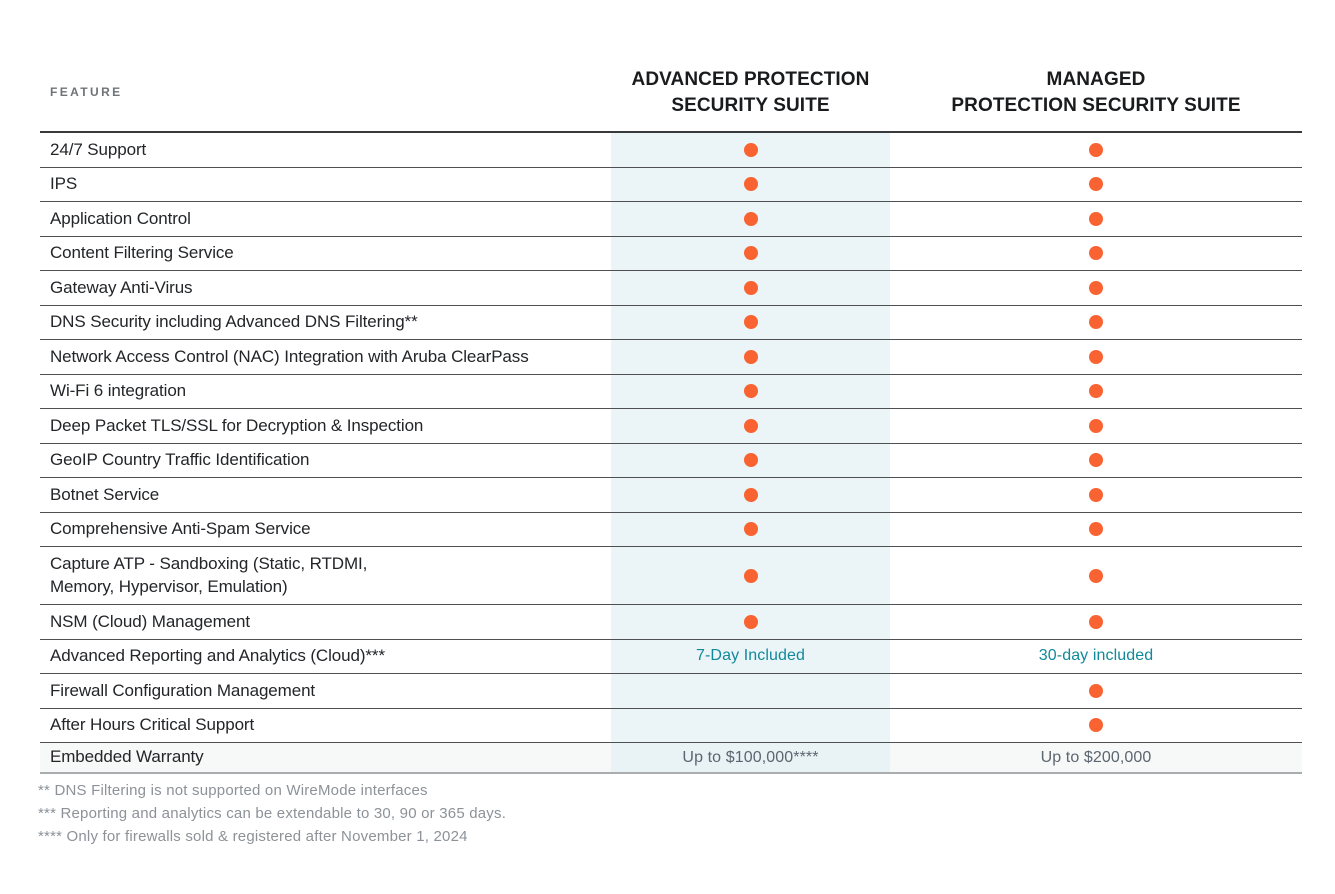 The image size is (1335, 894). Describe the element at coordinates (150, 621) in the screenshot. I see `feature-label: NSM (Cloud) Management` at that location.